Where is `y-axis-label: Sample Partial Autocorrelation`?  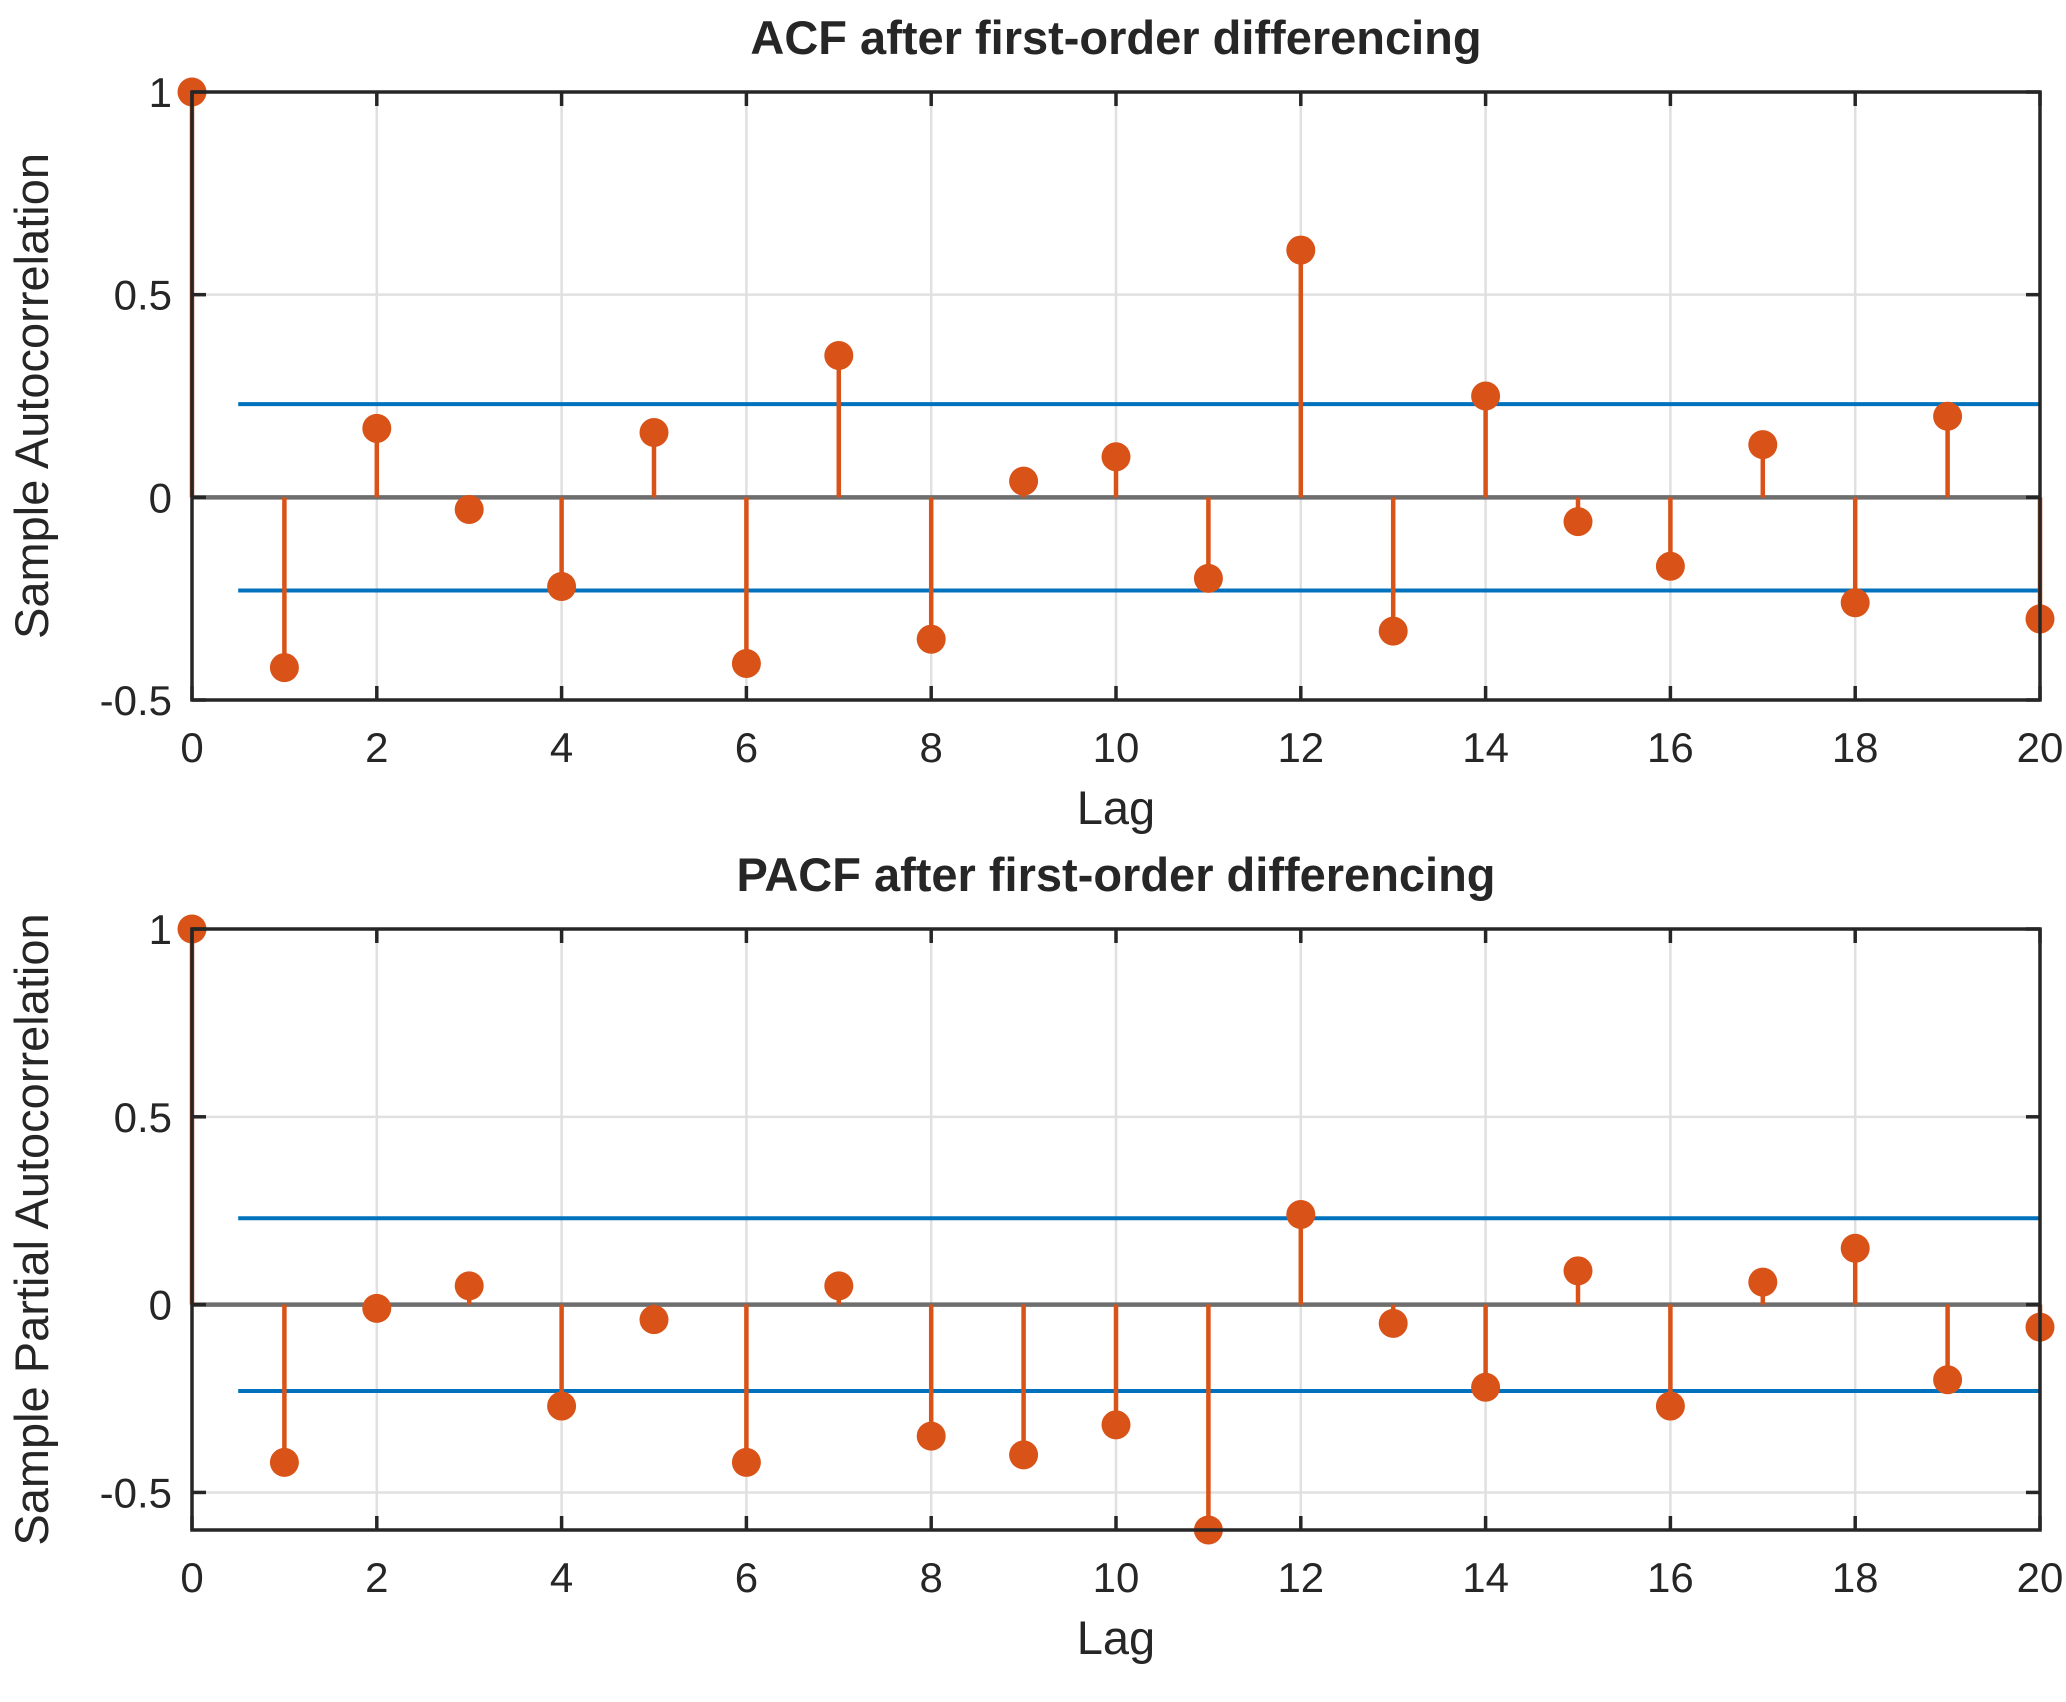 y-axis-label: Sample Partial Autocorrelation is located at coordinates (31, 1229).